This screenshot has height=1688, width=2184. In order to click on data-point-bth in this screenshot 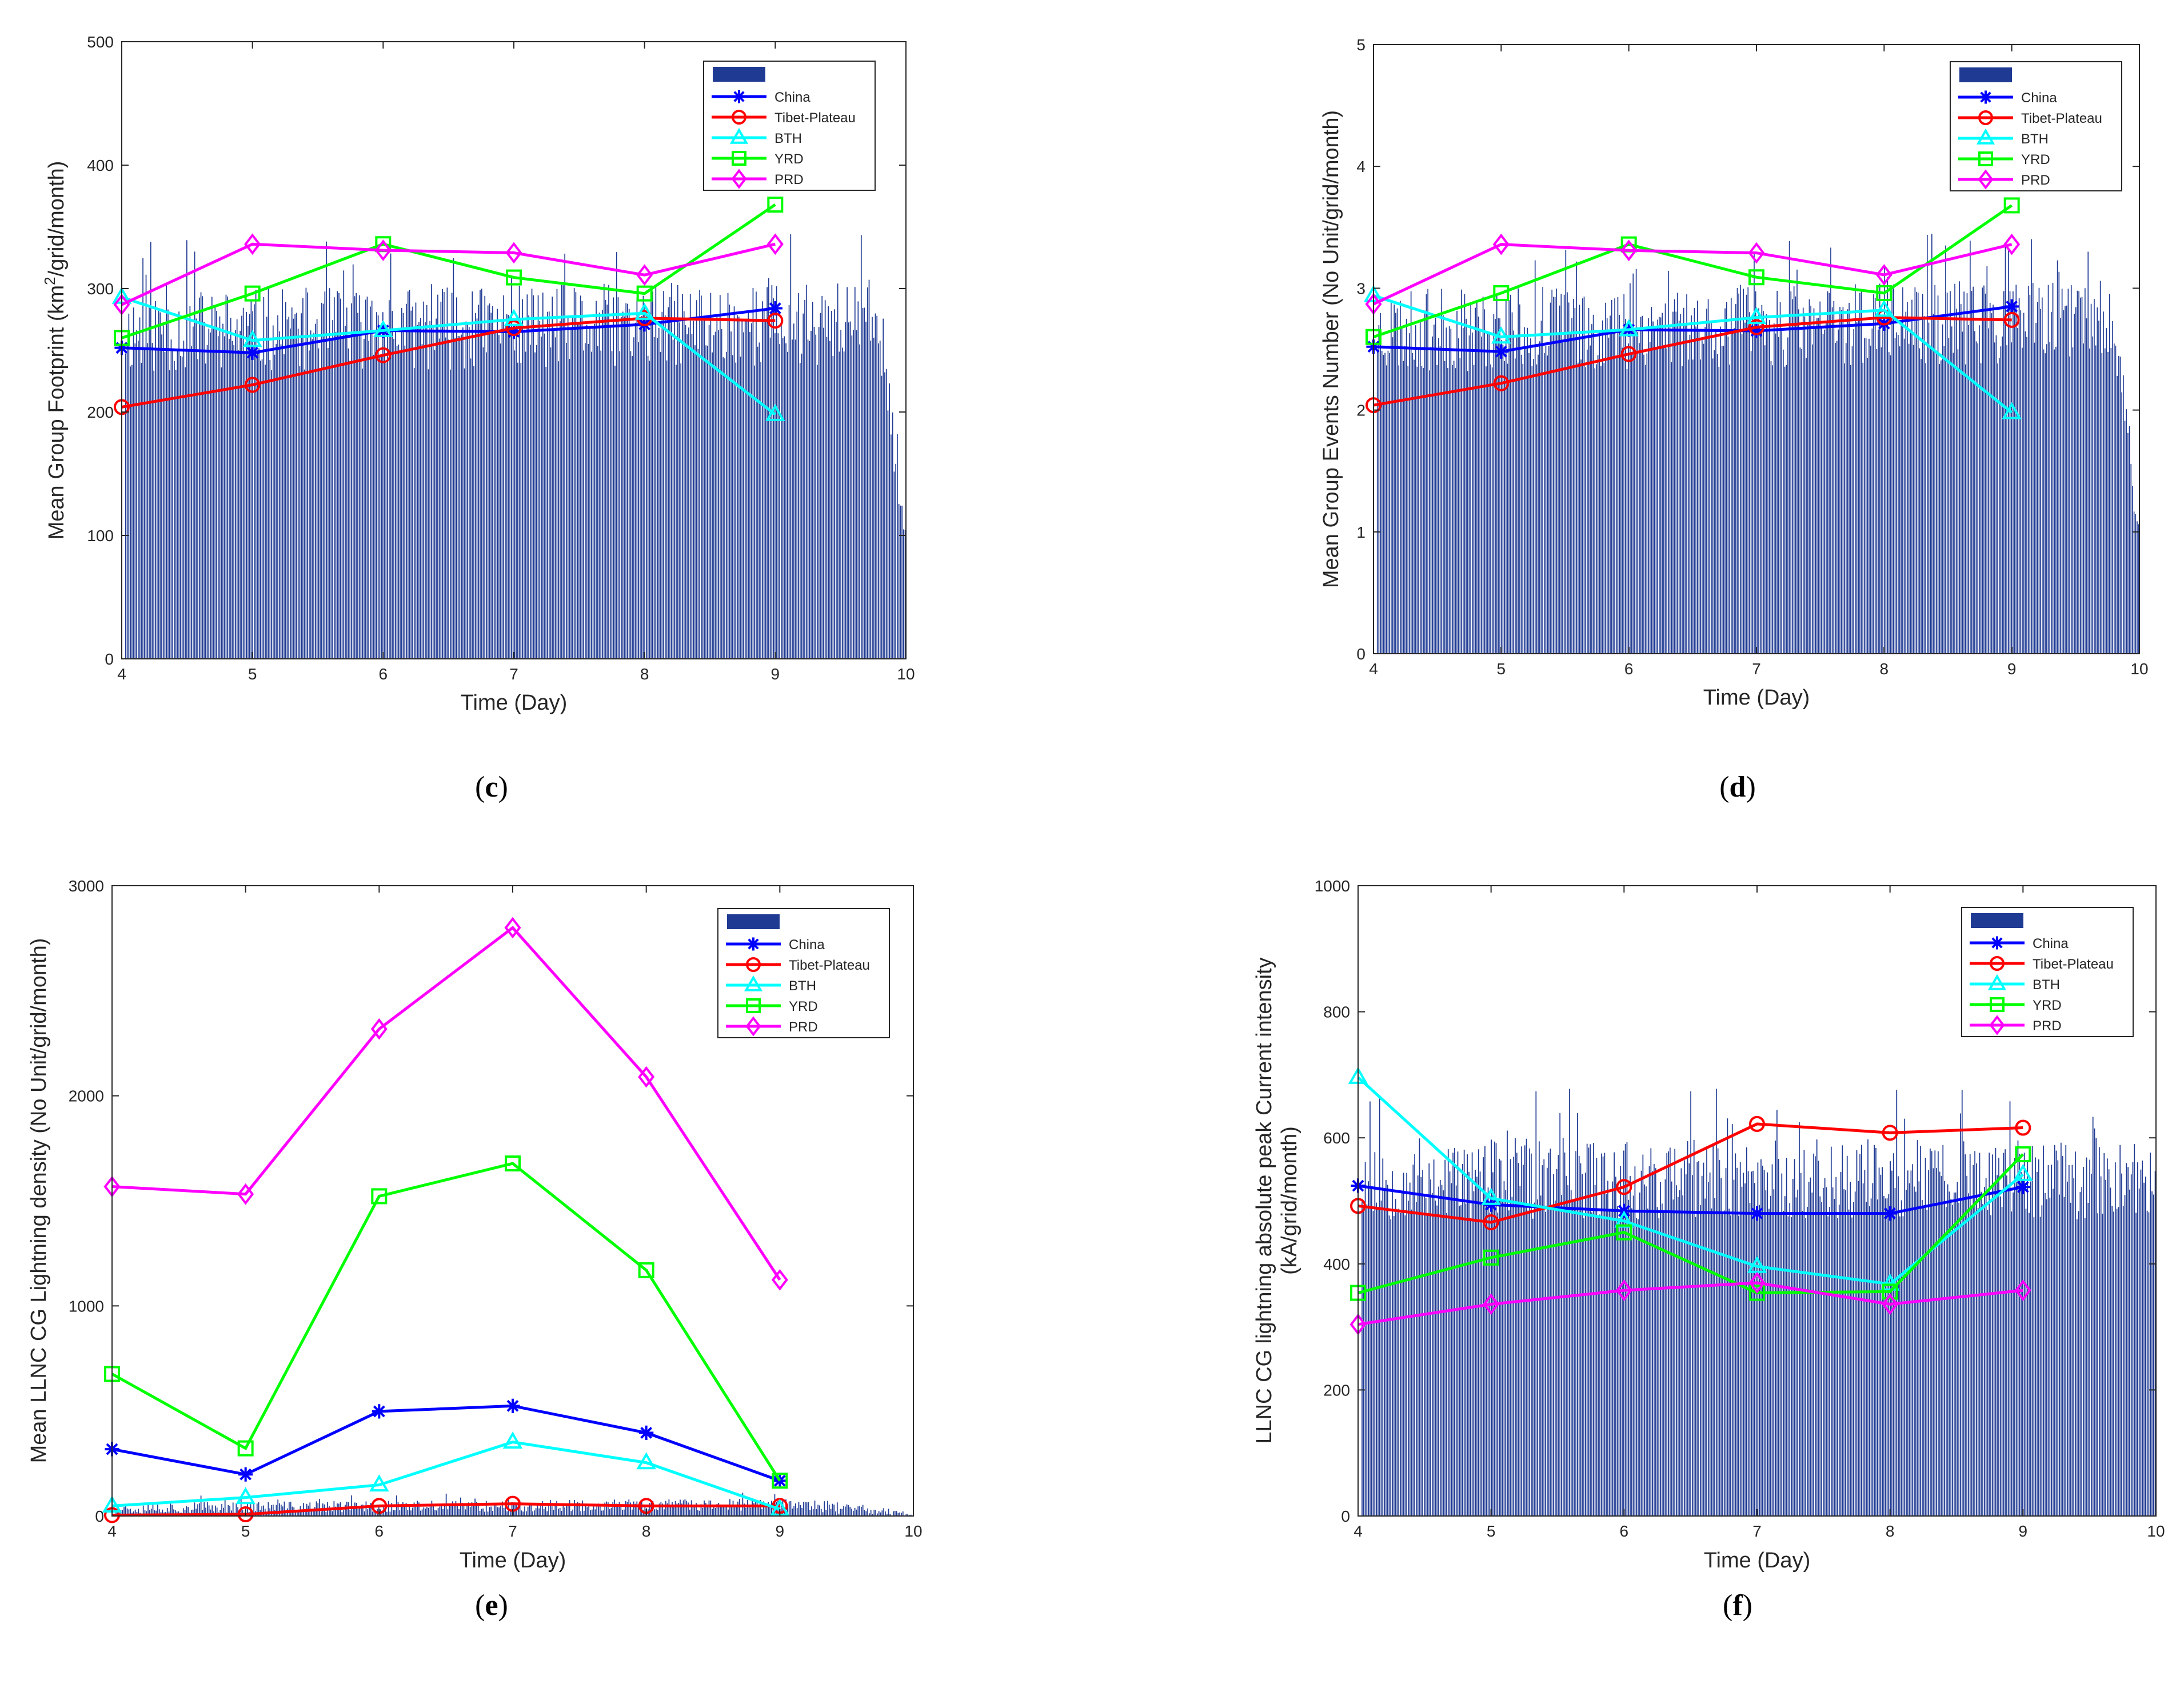, I will do `click(775, 412)`.